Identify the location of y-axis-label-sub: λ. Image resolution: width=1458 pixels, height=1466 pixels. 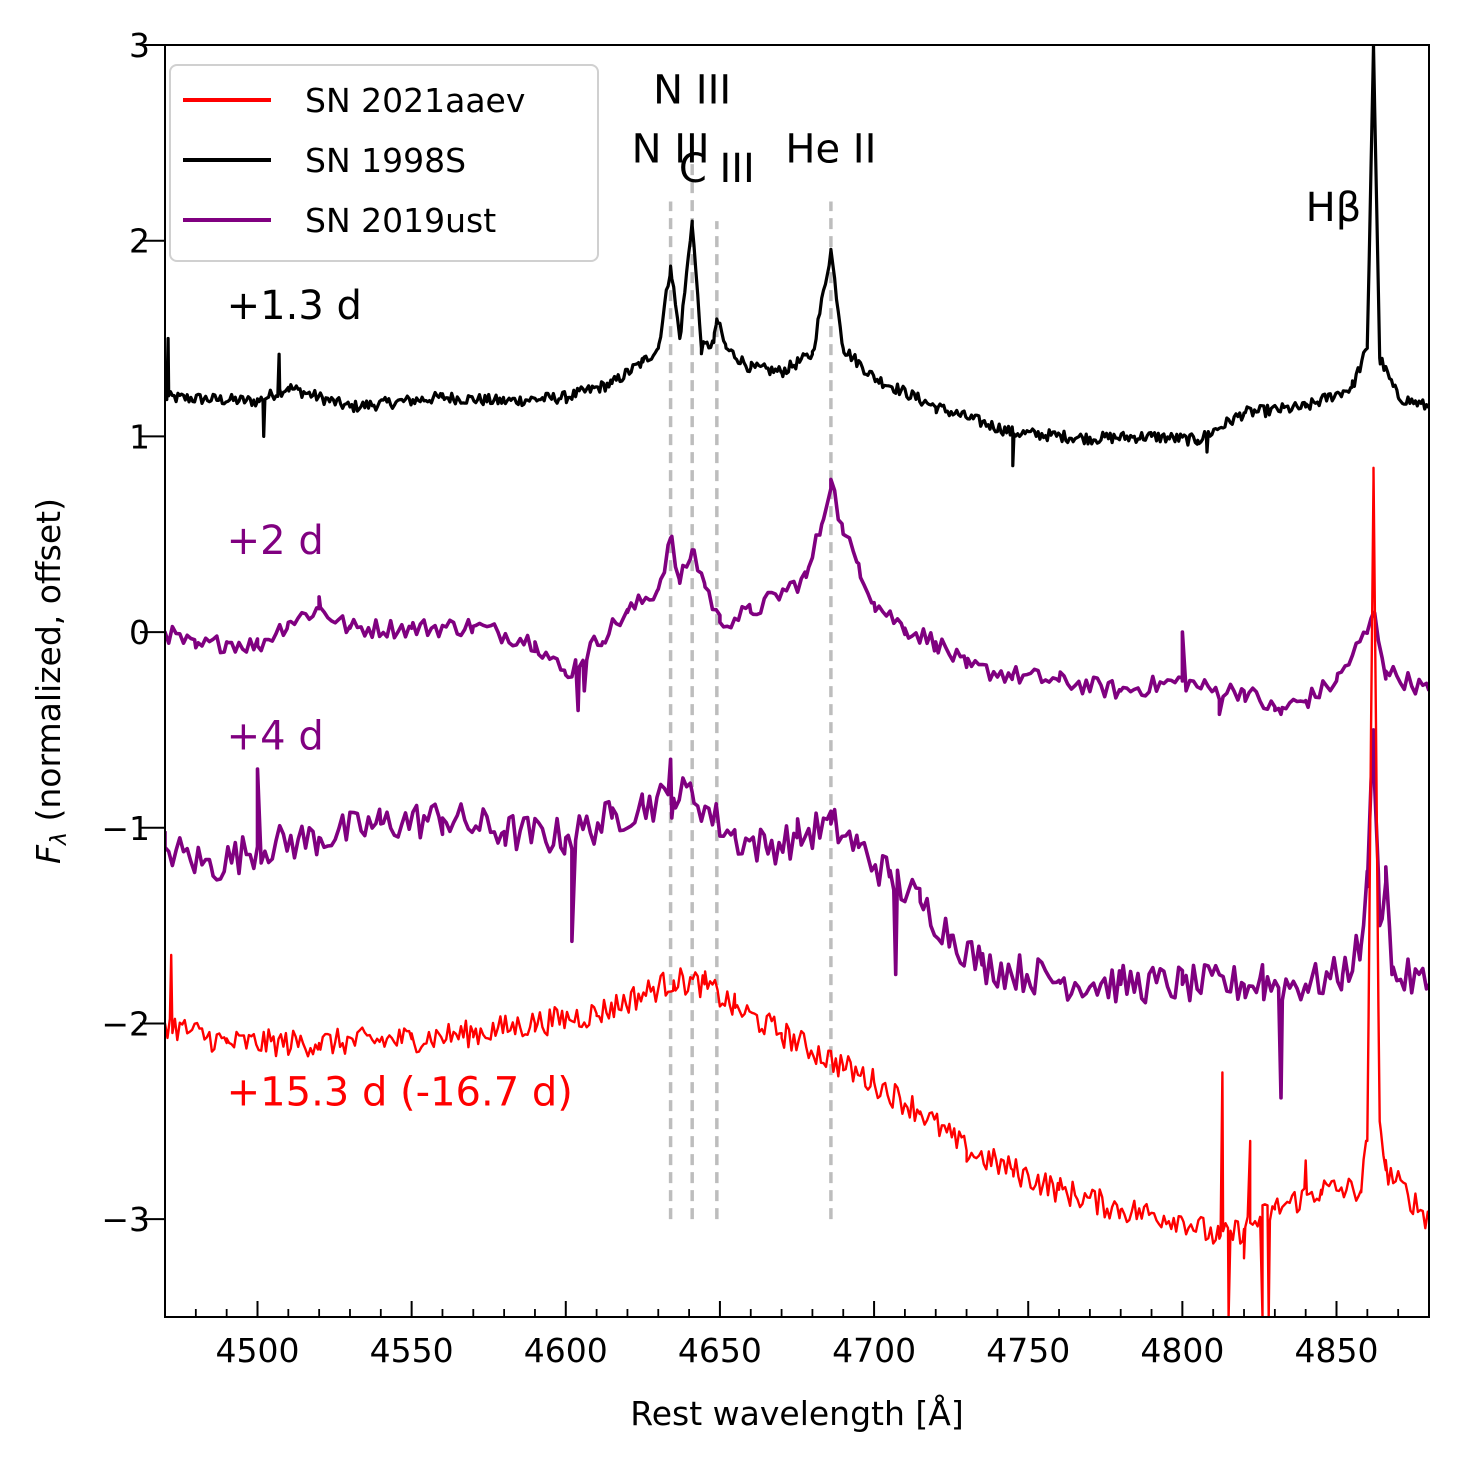
(59, 839).